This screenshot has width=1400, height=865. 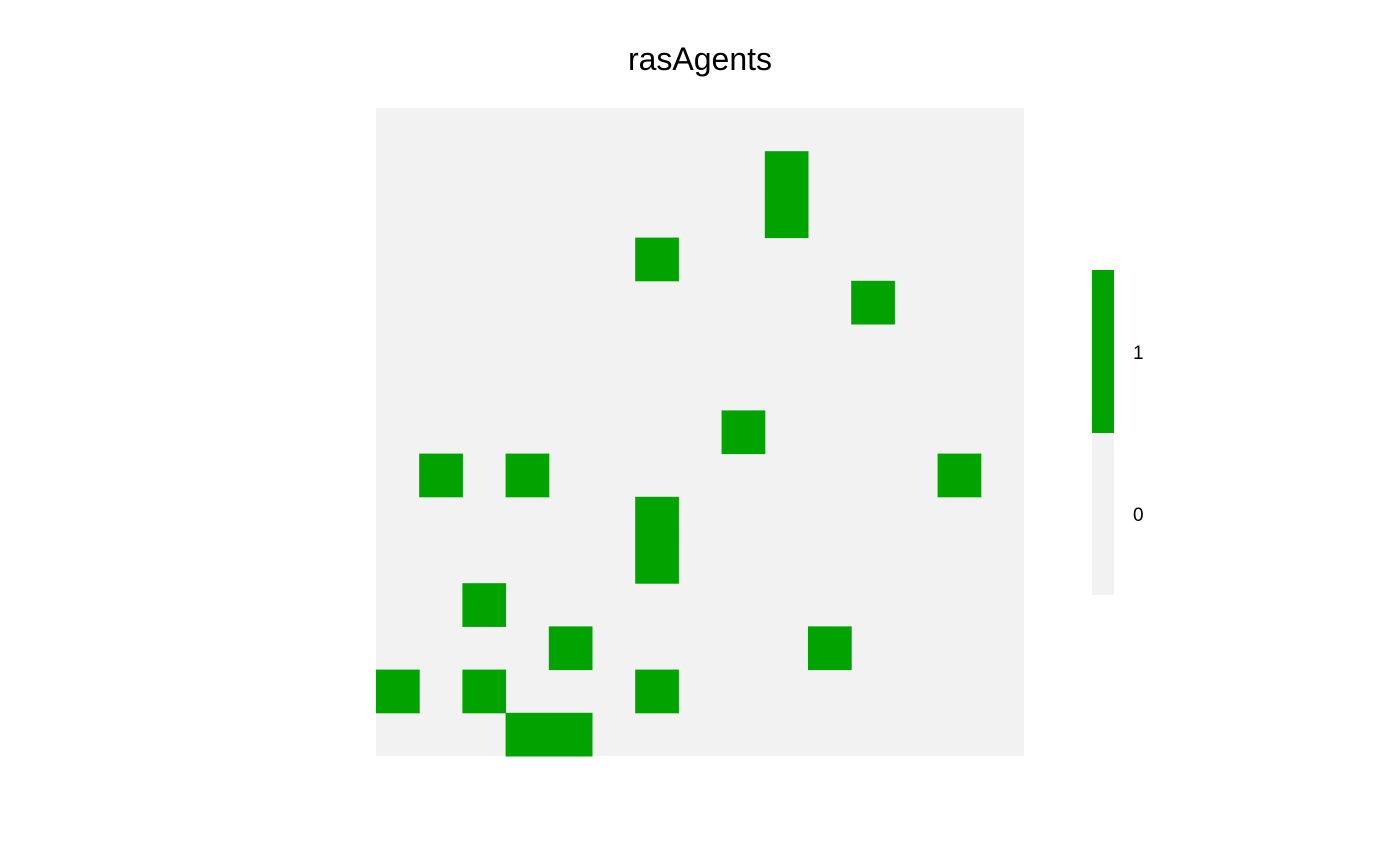 What do you see at coordinates (1138, 515) in the screenshot?
I see `legend-label-0: 0` at bounding box center [1138, 515].